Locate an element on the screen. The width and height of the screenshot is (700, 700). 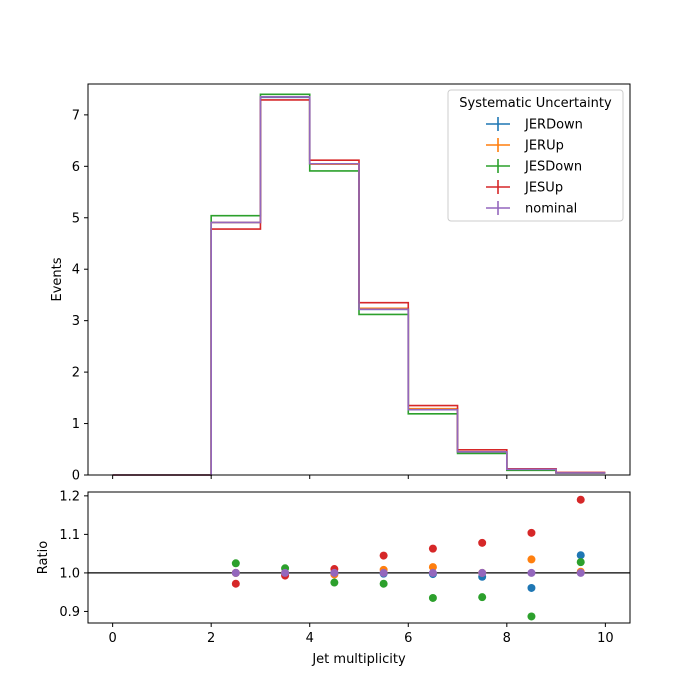
top-y-tick-label: 0 is located at coordinates (76, 476).